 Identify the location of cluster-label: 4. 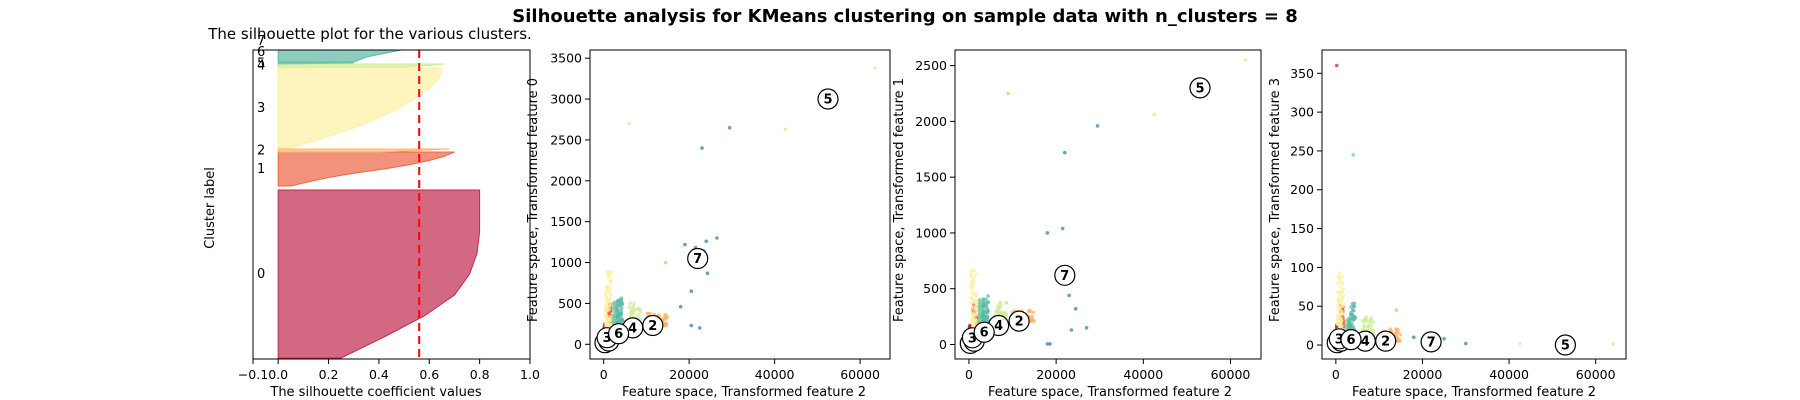
(261, 66).